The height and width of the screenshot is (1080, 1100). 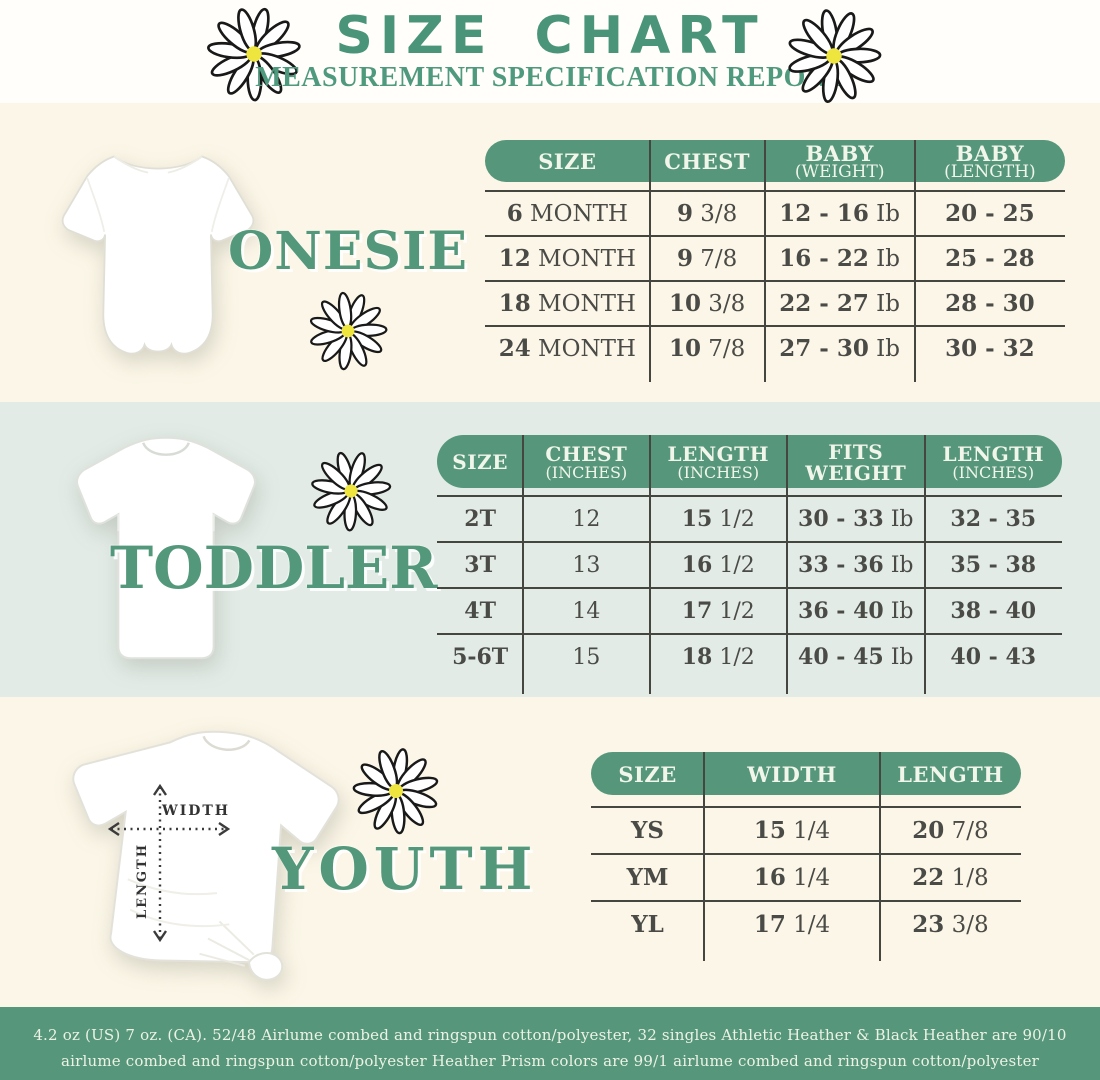 I want to click on table-row: YM 16 1/4 22 1/8, so click(x=806, y=876).